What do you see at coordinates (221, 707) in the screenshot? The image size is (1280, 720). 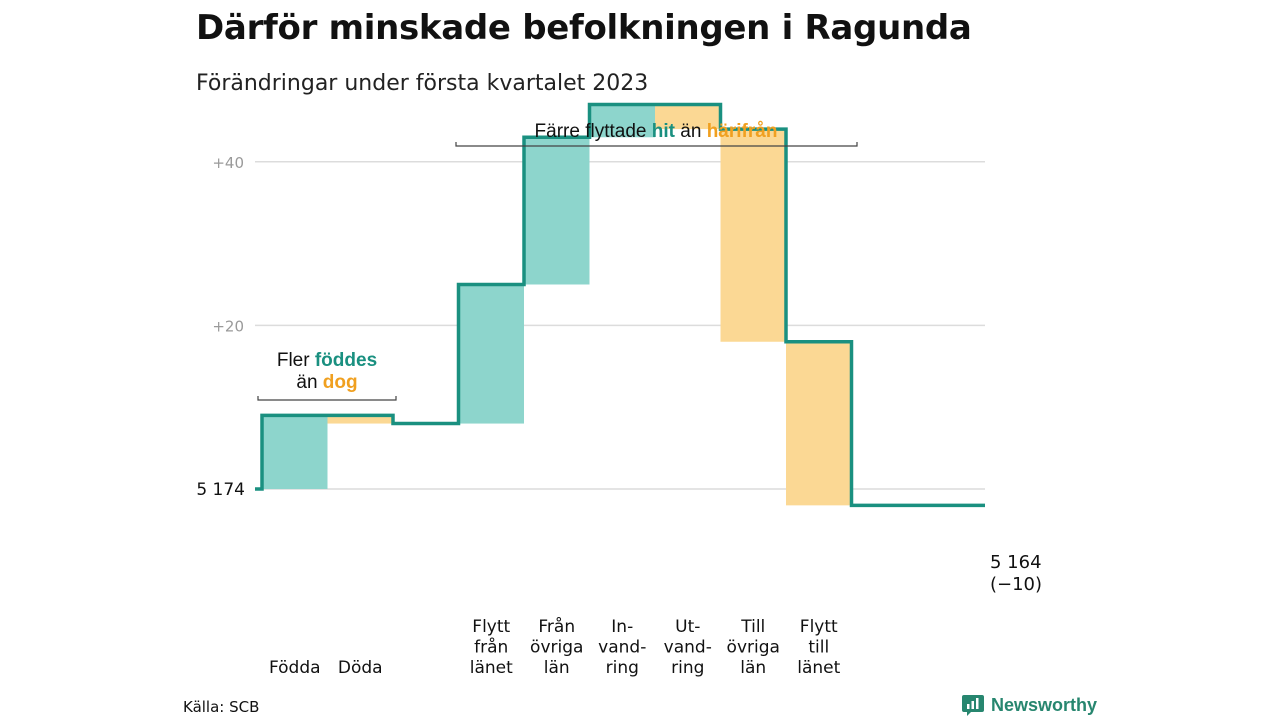 I see `source-note: Källa: SCB` at bounding box center [221, 707].